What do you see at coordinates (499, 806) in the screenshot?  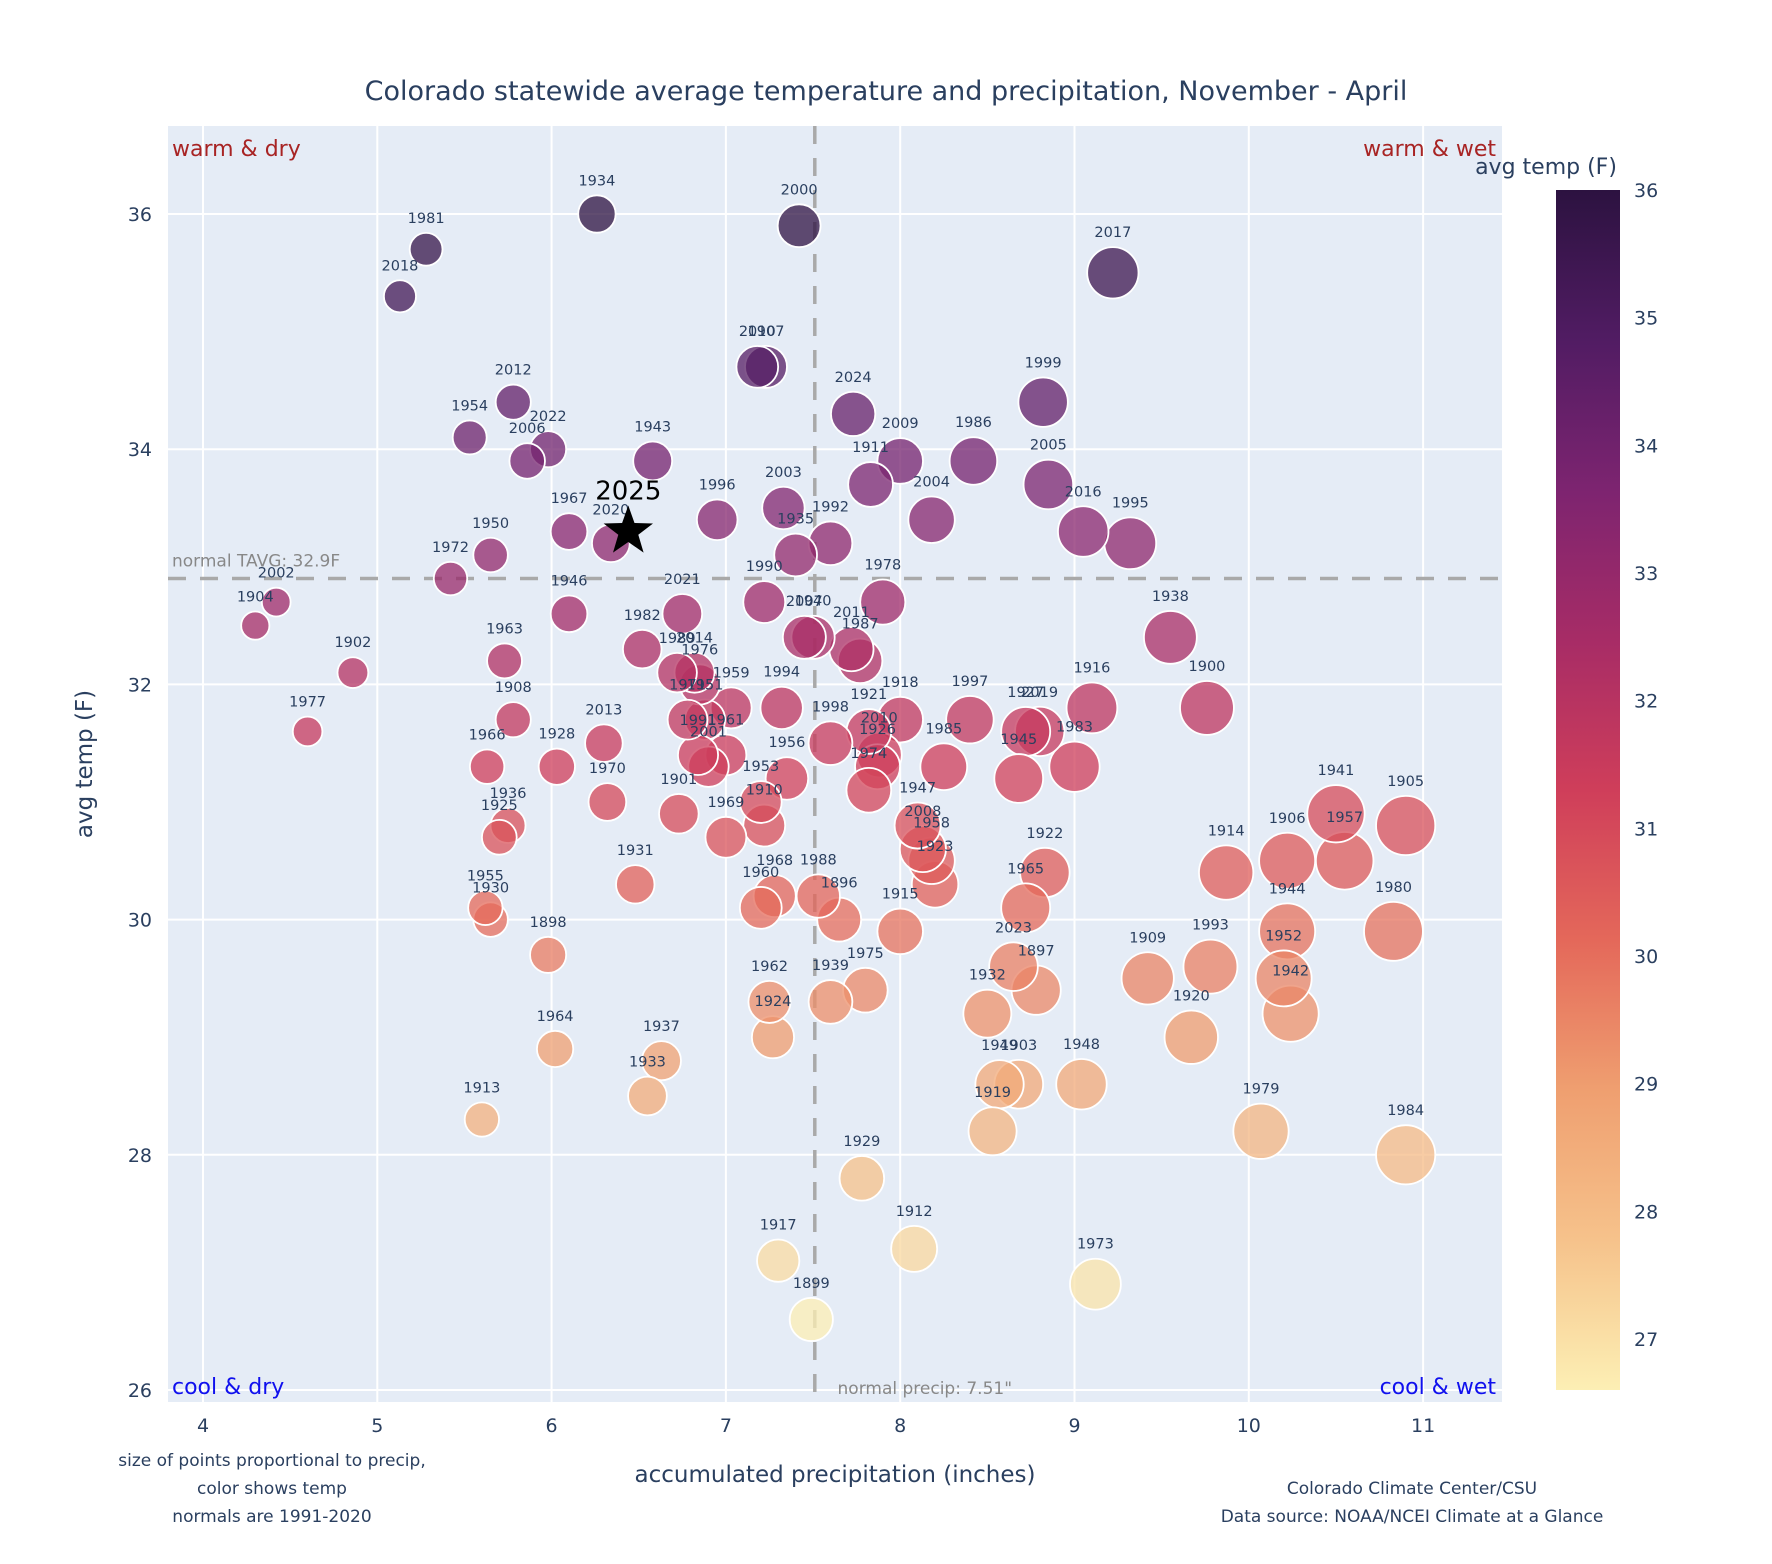 I see `point-label: 1925` at bounding box center [499, 806].